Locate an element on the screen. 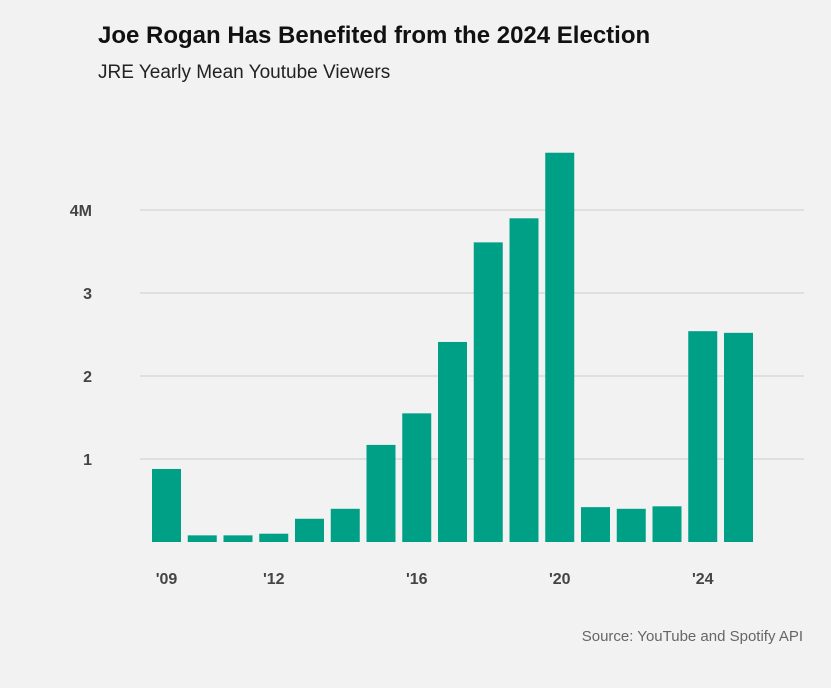 This screenshot has width=831, height=688. x-tick-label: '16 is located at coordinates (417, 579).